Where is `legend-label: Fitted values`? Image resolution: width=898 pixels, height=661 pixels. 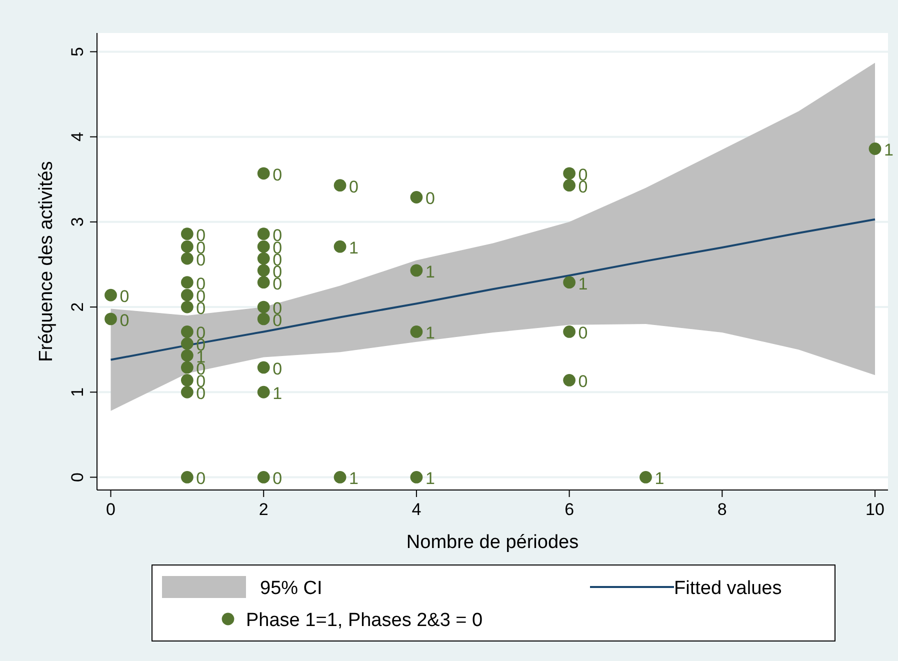
legend-label: Fitted values is located at coordinates (728, 588).